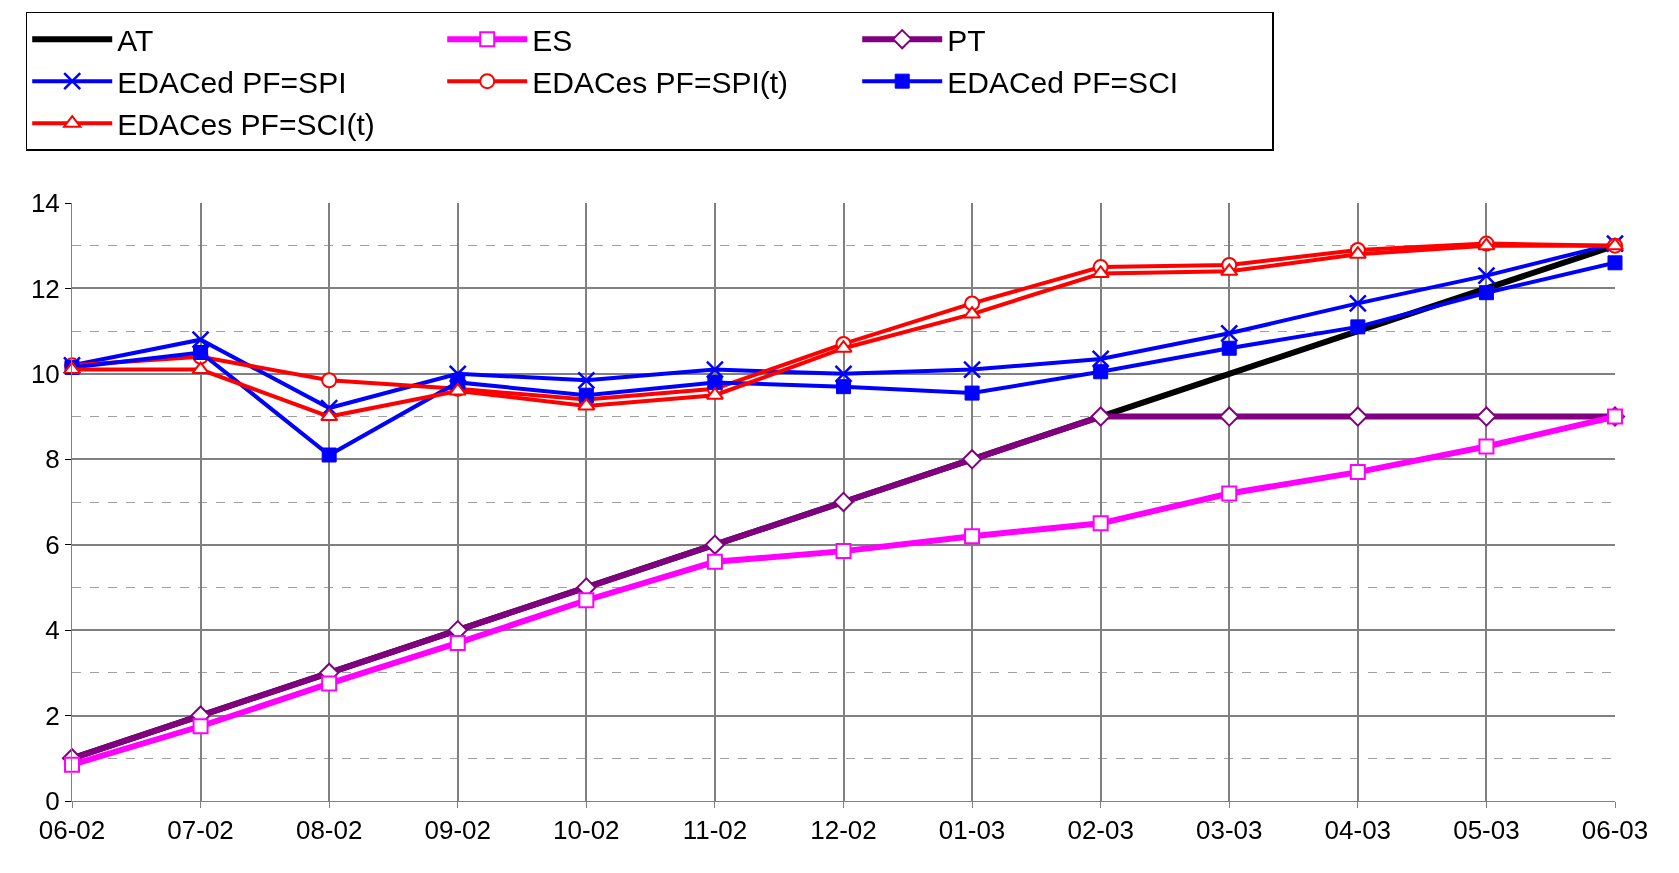  What do you see at coordinates (52, 459) in the screenshot?
I see `y-tick-label: 8` at bounding box center [52, 459].